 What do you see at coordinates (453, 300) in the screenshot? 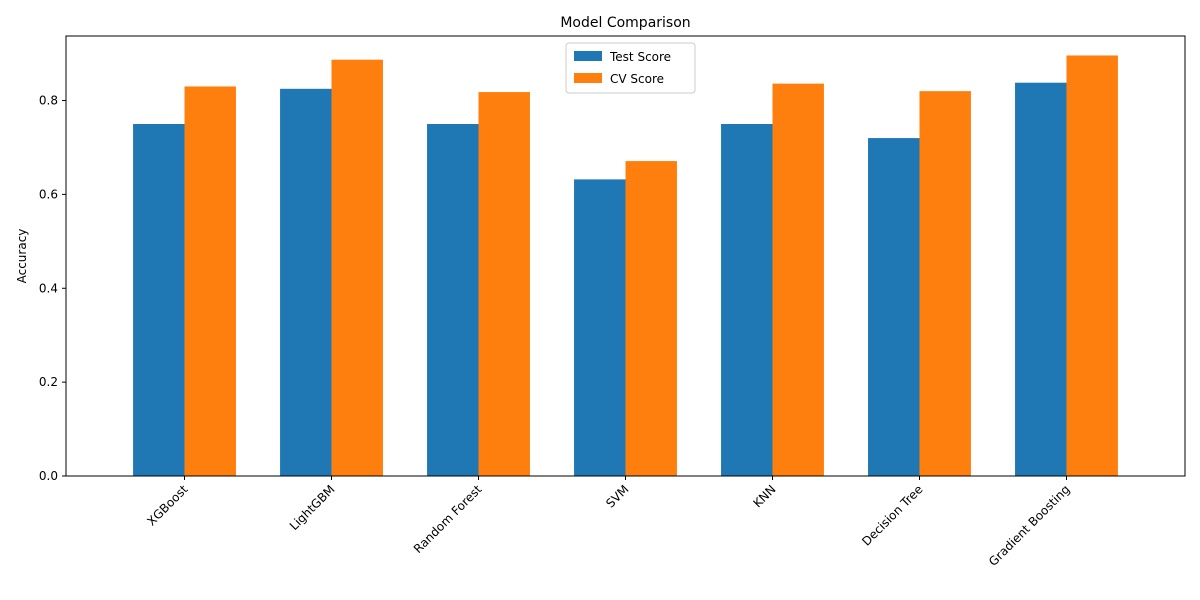
I see `bar-random-forest-test-score` at bounding box center [453, 300].